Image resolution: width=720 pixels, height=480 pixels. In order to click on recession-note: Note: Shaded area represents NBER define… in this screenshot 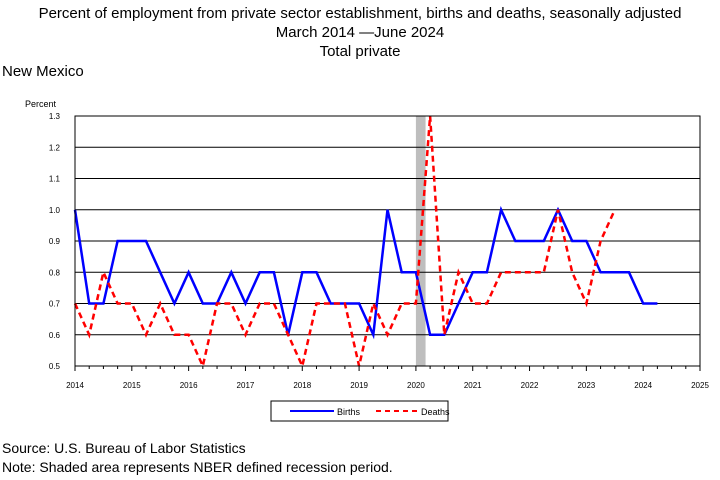, I will do `click(197, 467)`.